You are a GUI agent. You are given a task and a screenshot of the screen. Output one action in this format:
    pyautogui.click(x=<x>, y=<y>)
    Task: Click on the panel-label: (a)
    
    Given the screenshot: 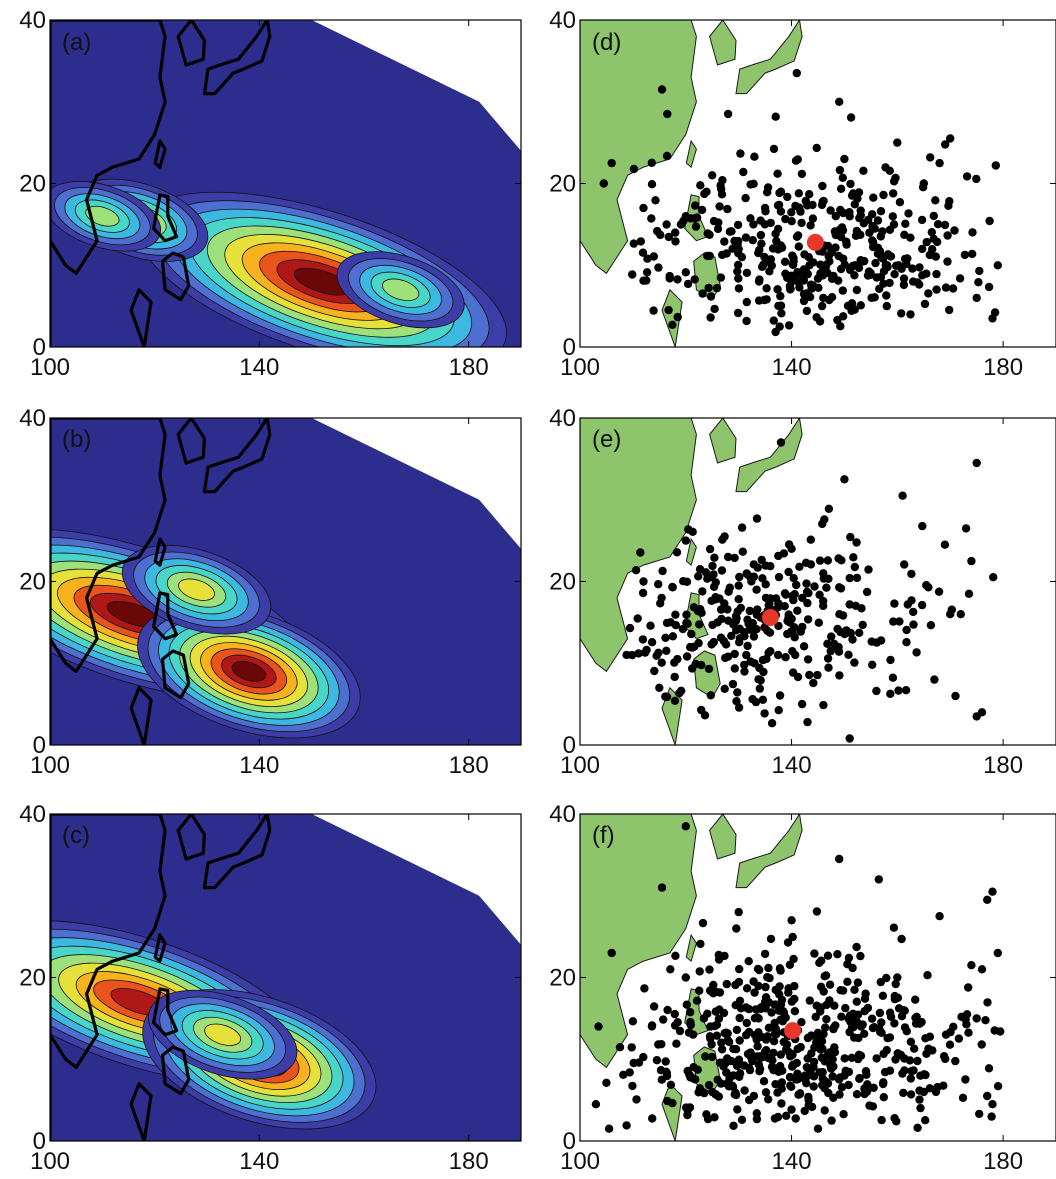 What is the action you would take?
    pyautogui.click(x=76, y=42)
    